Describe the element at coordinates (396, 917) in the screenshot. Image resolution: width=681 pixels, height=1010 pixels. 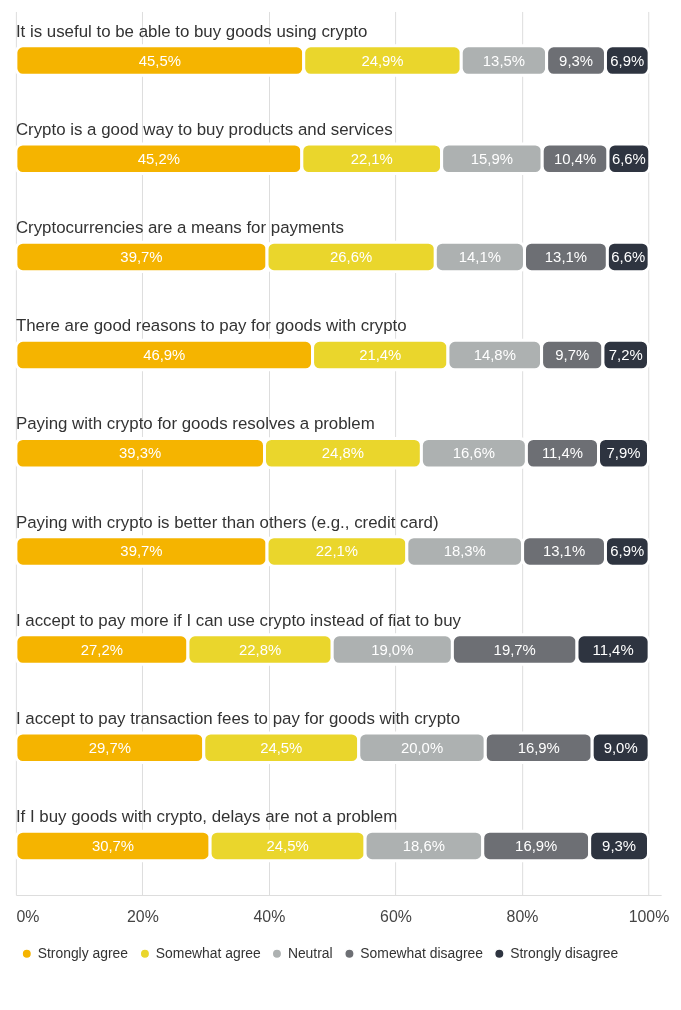
I see `x-tick-label: 60%` at that location.